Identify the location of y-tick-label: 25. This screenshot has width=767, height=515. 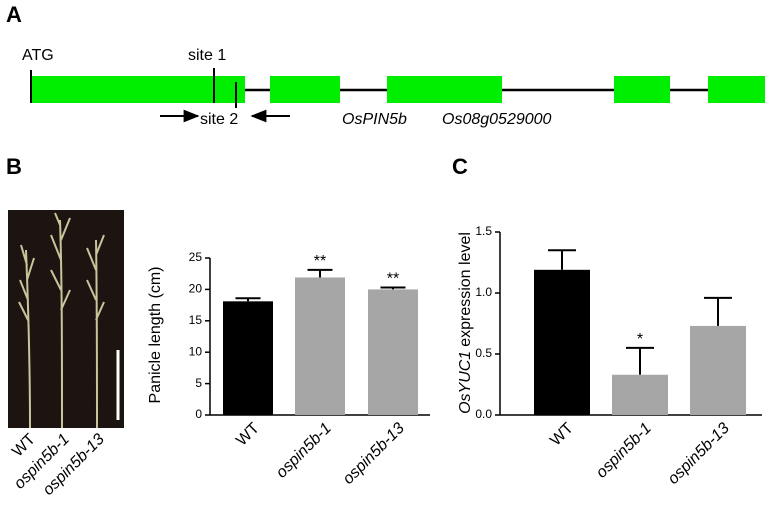
(196, 257).